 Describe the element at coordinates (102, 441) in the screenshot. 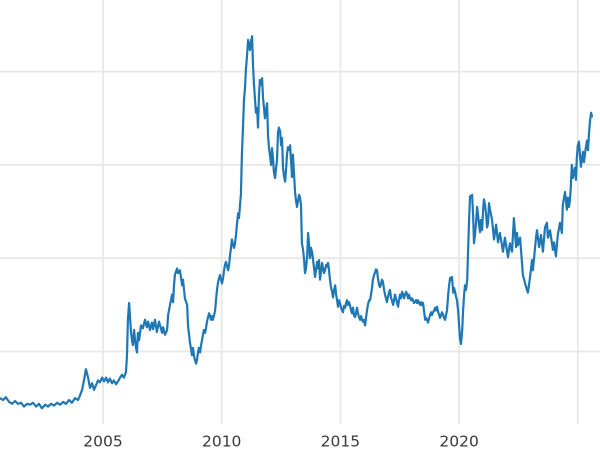

I see `x-tick-label: 2005` at that location.